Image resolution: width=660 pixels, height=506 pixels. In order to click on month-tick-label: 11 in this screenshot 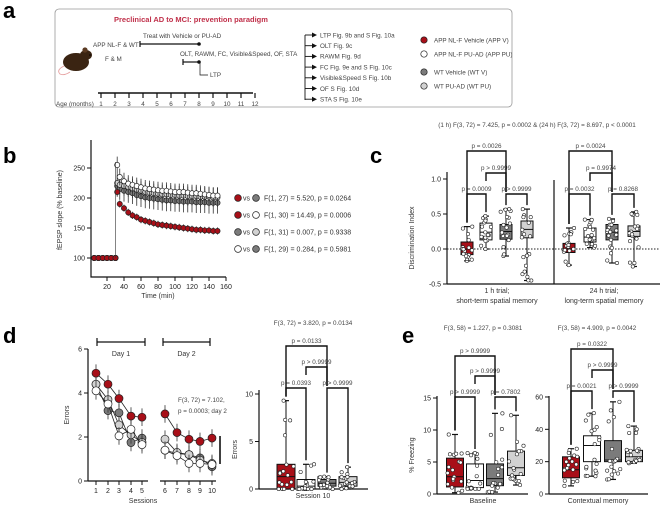, I will do `click(241, 104)`.